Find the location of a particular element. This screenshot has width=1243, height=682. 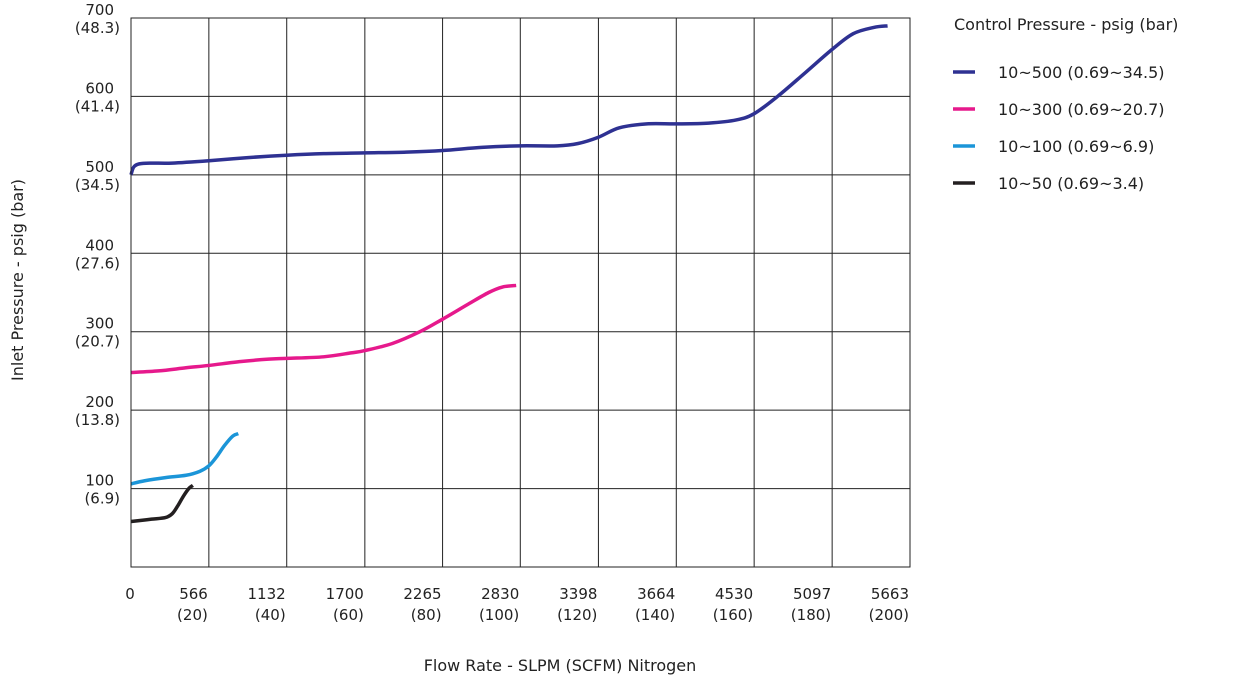

x-tick-sublabel: (100) is located at coordinates (499, 615).